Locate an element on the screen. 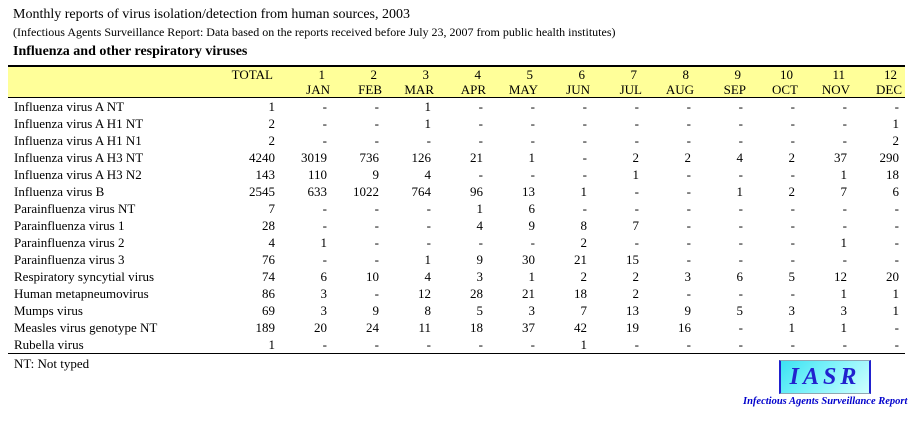  virus-name: Influenza virus A H1 NT is located at coordinates (79, 123).